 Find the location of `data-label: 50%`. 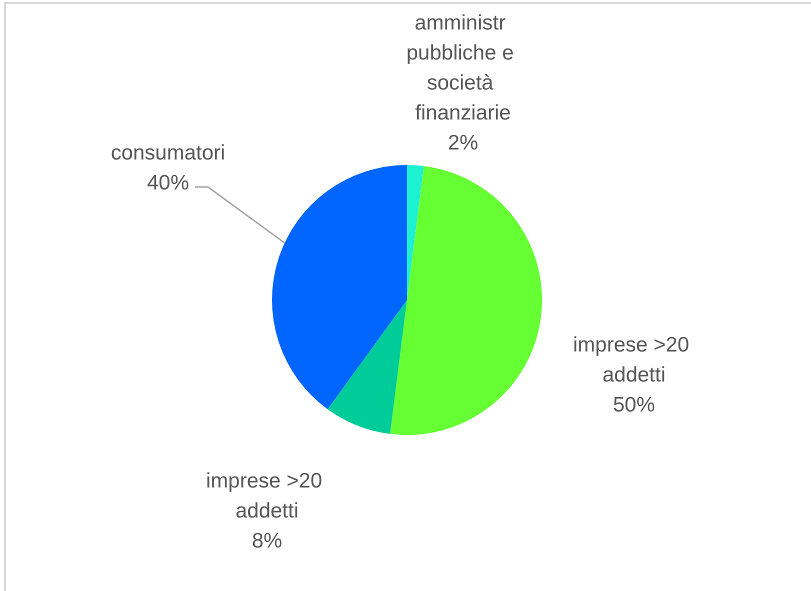

data-label: 50% is located at coordinates (634, 405).